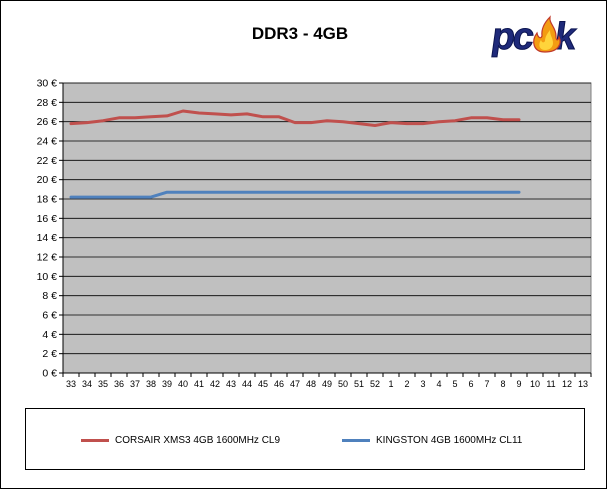 The width and height of the screenshot is (607, 489). I want to click on legend-swatch-kingston, so click(356, 440).